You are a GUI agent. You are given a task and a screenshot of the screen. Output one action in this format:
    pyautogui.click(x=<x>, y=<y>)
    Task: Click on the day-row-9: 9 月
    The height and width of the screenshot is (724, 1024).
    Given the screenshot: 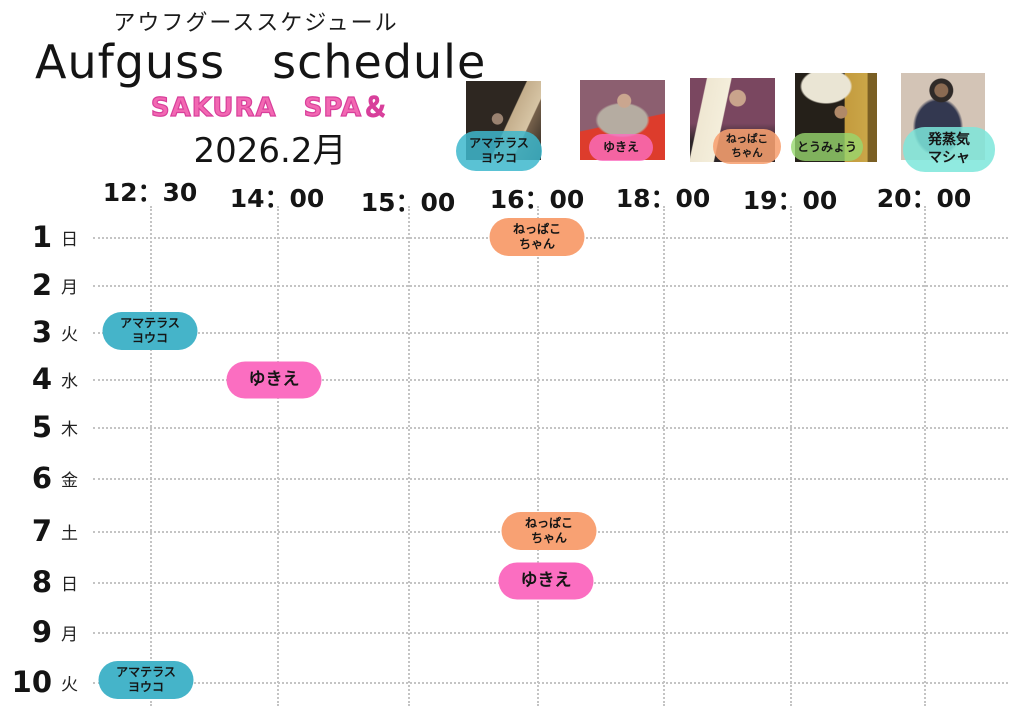 What is the action you would take?
    pyautogui.click(x=50, y=632)
    